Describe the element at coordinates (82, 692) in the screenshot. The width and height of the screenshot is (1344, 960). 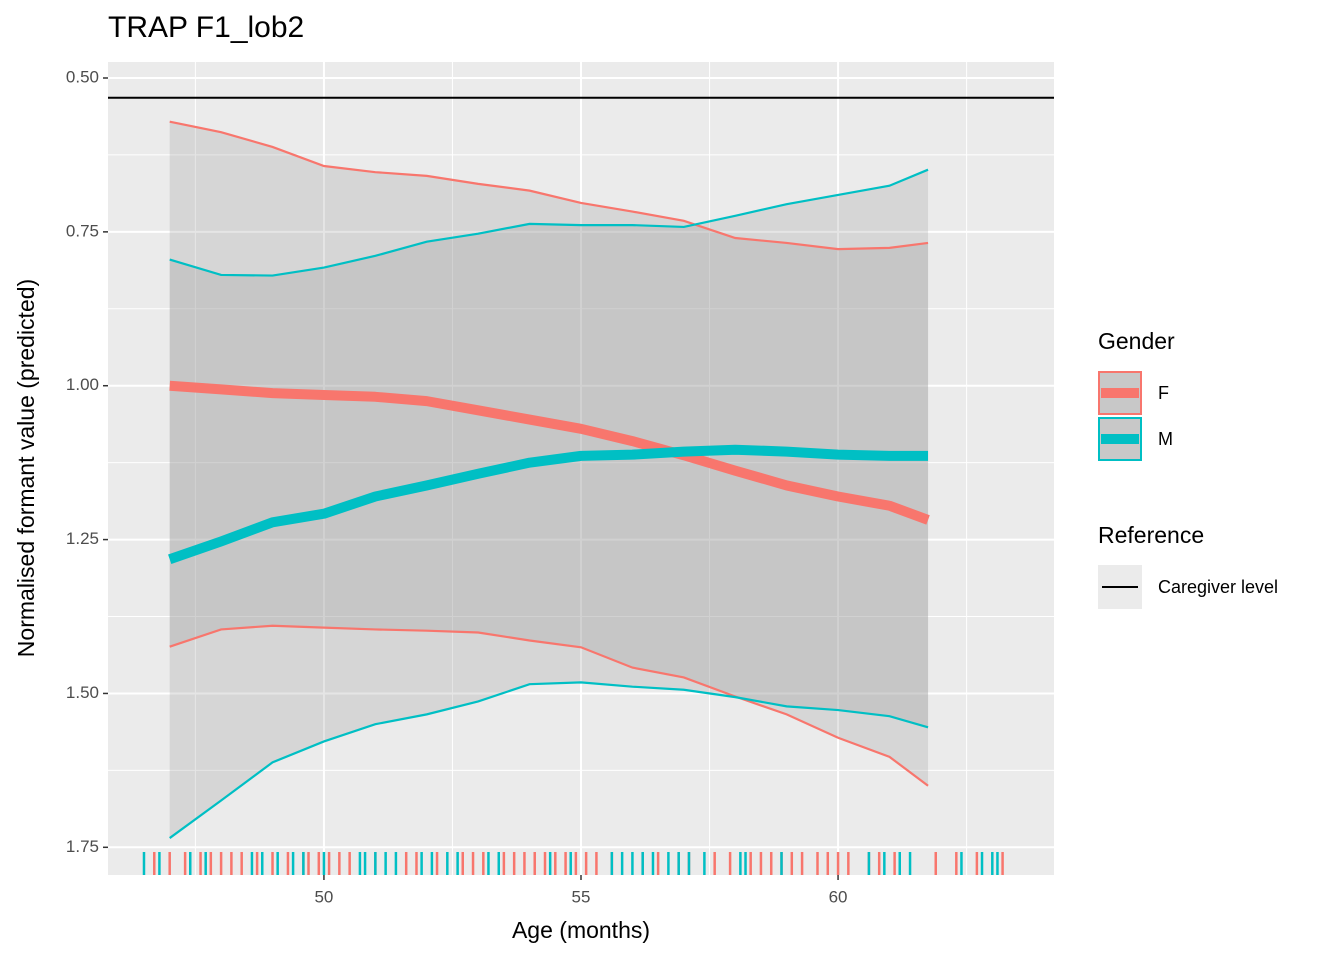
I see `y-tick-label: 1.50` at that location.